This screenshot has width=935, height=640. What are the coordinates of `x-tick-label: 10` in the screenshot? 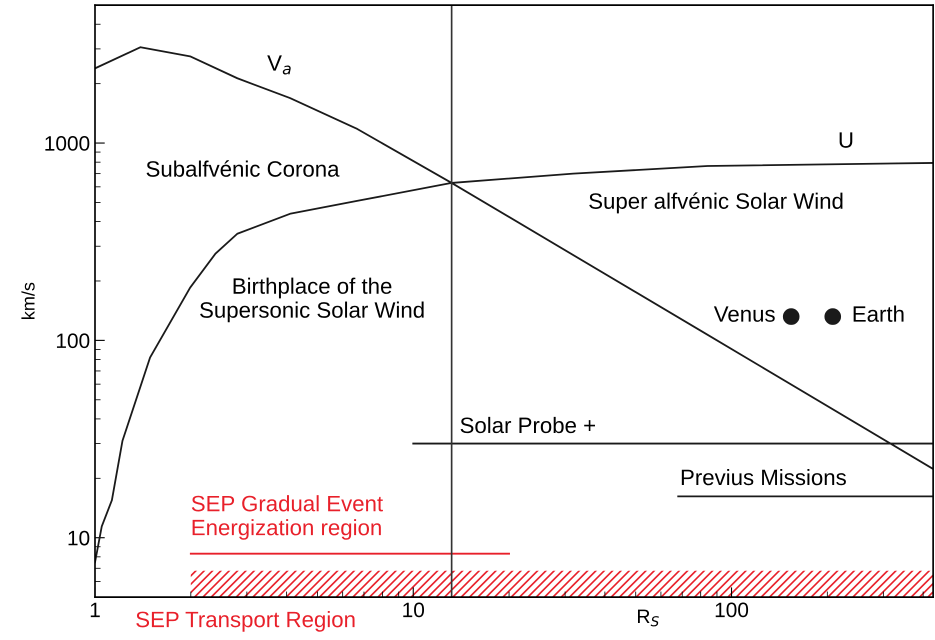 It's located at (413, 610).